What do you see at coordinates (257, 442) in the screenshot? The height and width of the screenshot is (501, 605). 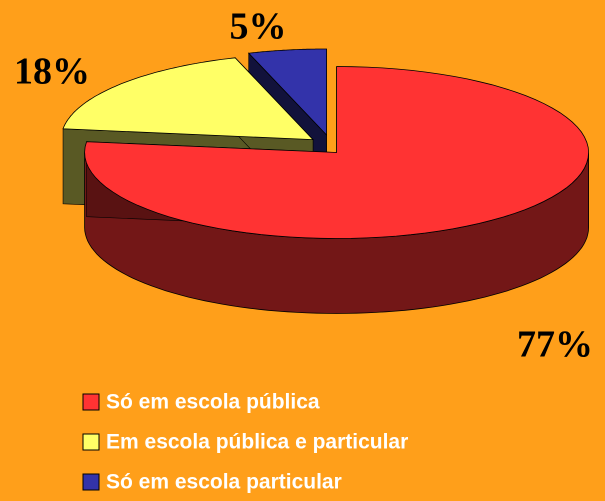 I see `legend-label: Em escola pública e particular` at bounding box center [257, 442].